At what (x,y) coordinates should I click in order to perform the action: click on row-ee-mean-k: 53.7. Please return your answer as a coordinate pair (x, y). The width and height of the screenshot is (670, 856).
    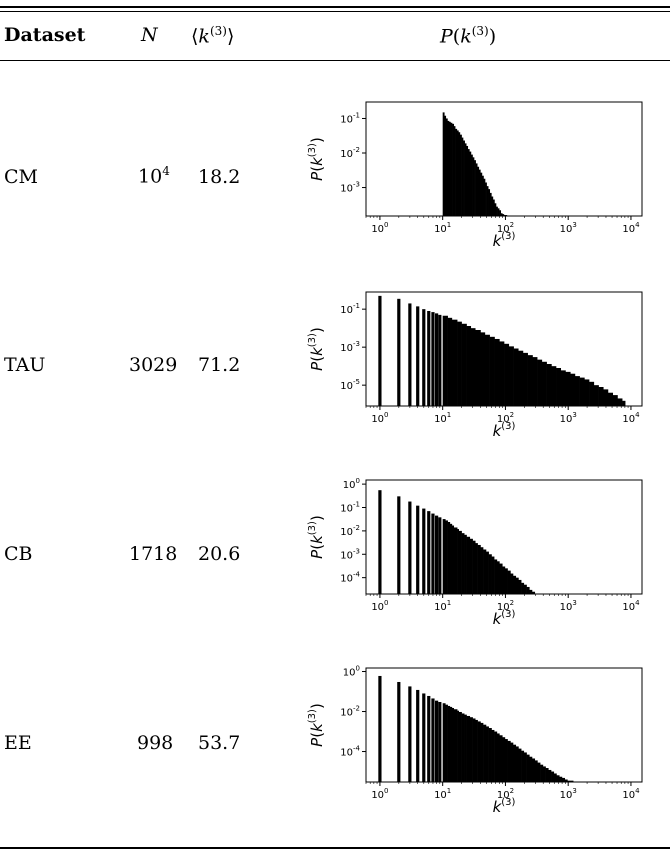
    Looking at the image, I should click on (219, 743).